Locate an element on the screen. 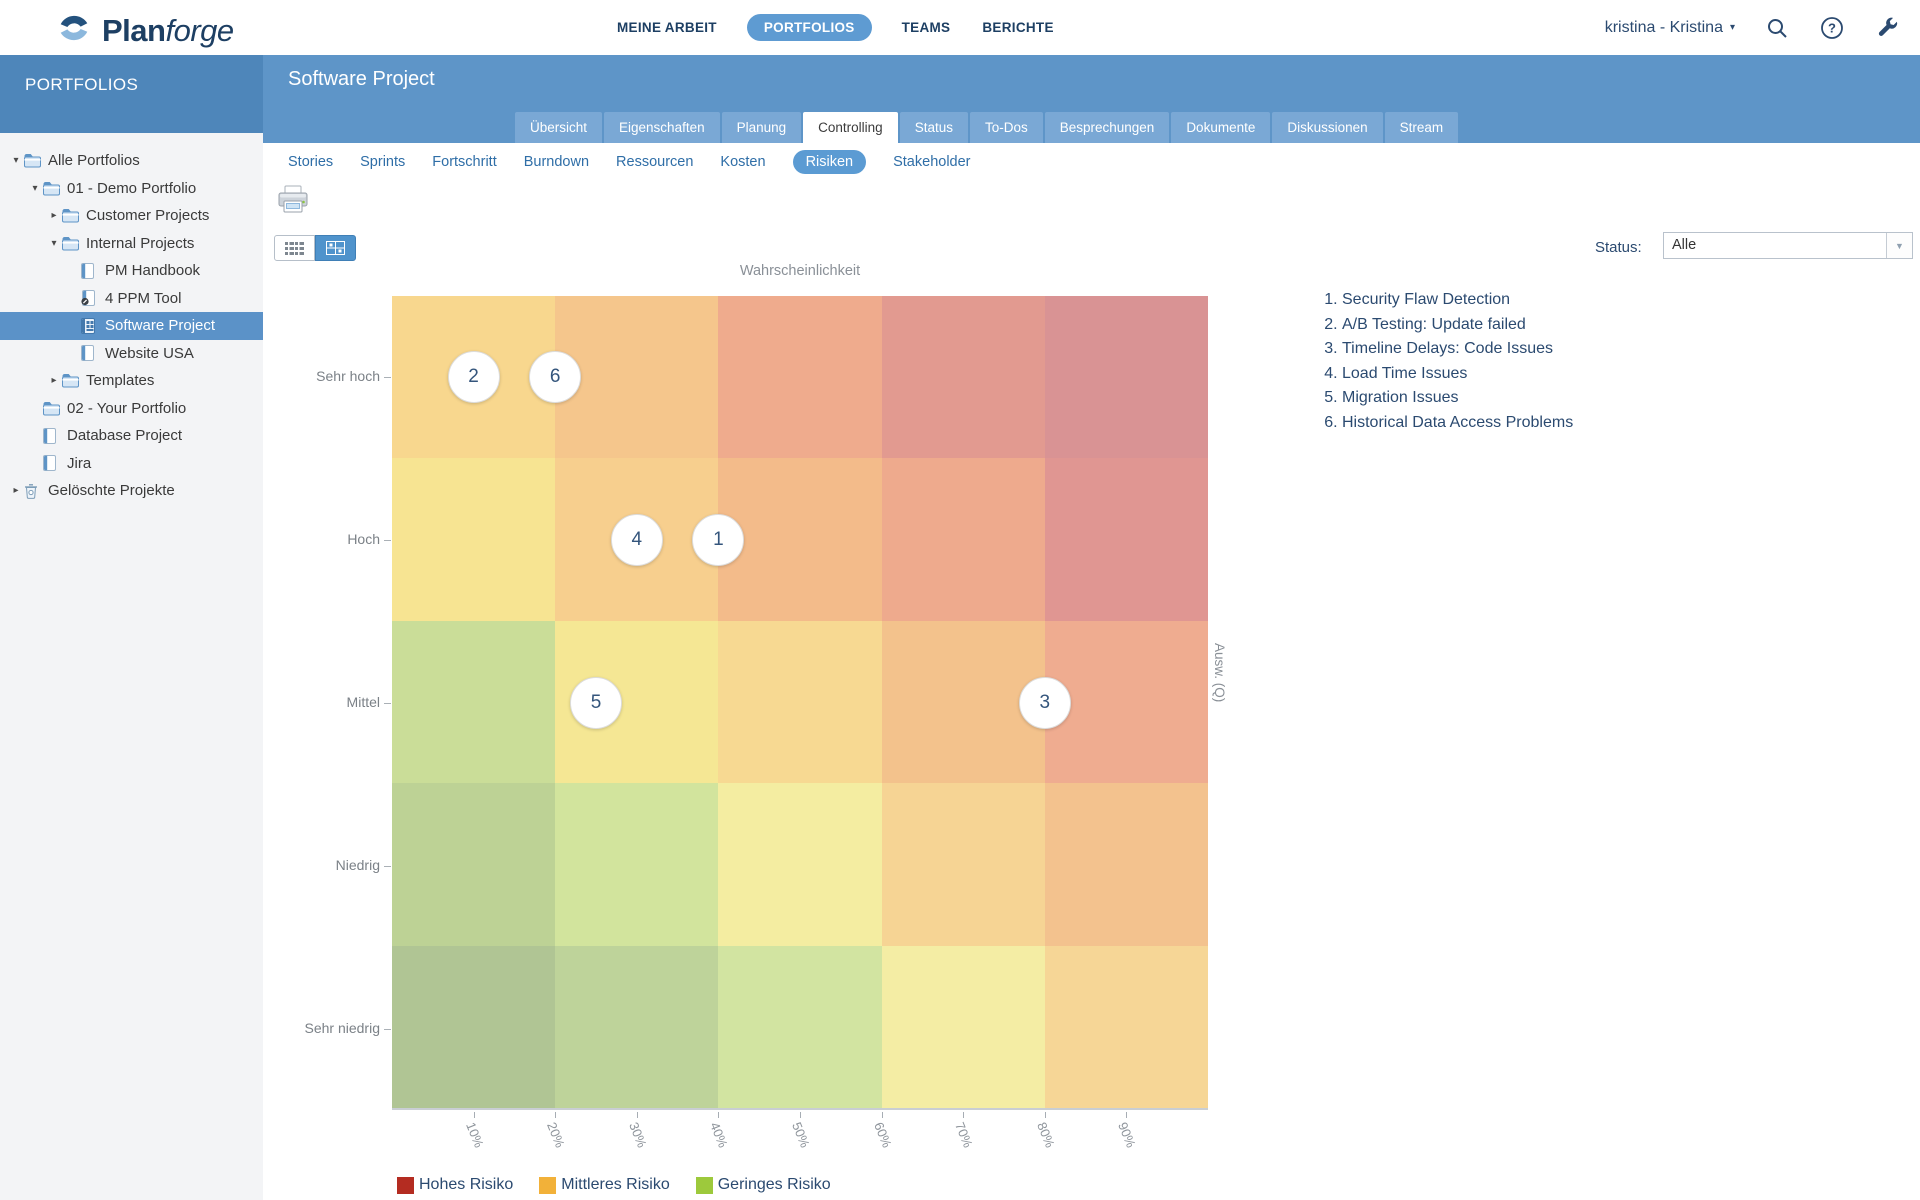  tree-item-alle-portfolios: ▾ Alle Portfolios is located at coordinates (131, 161).